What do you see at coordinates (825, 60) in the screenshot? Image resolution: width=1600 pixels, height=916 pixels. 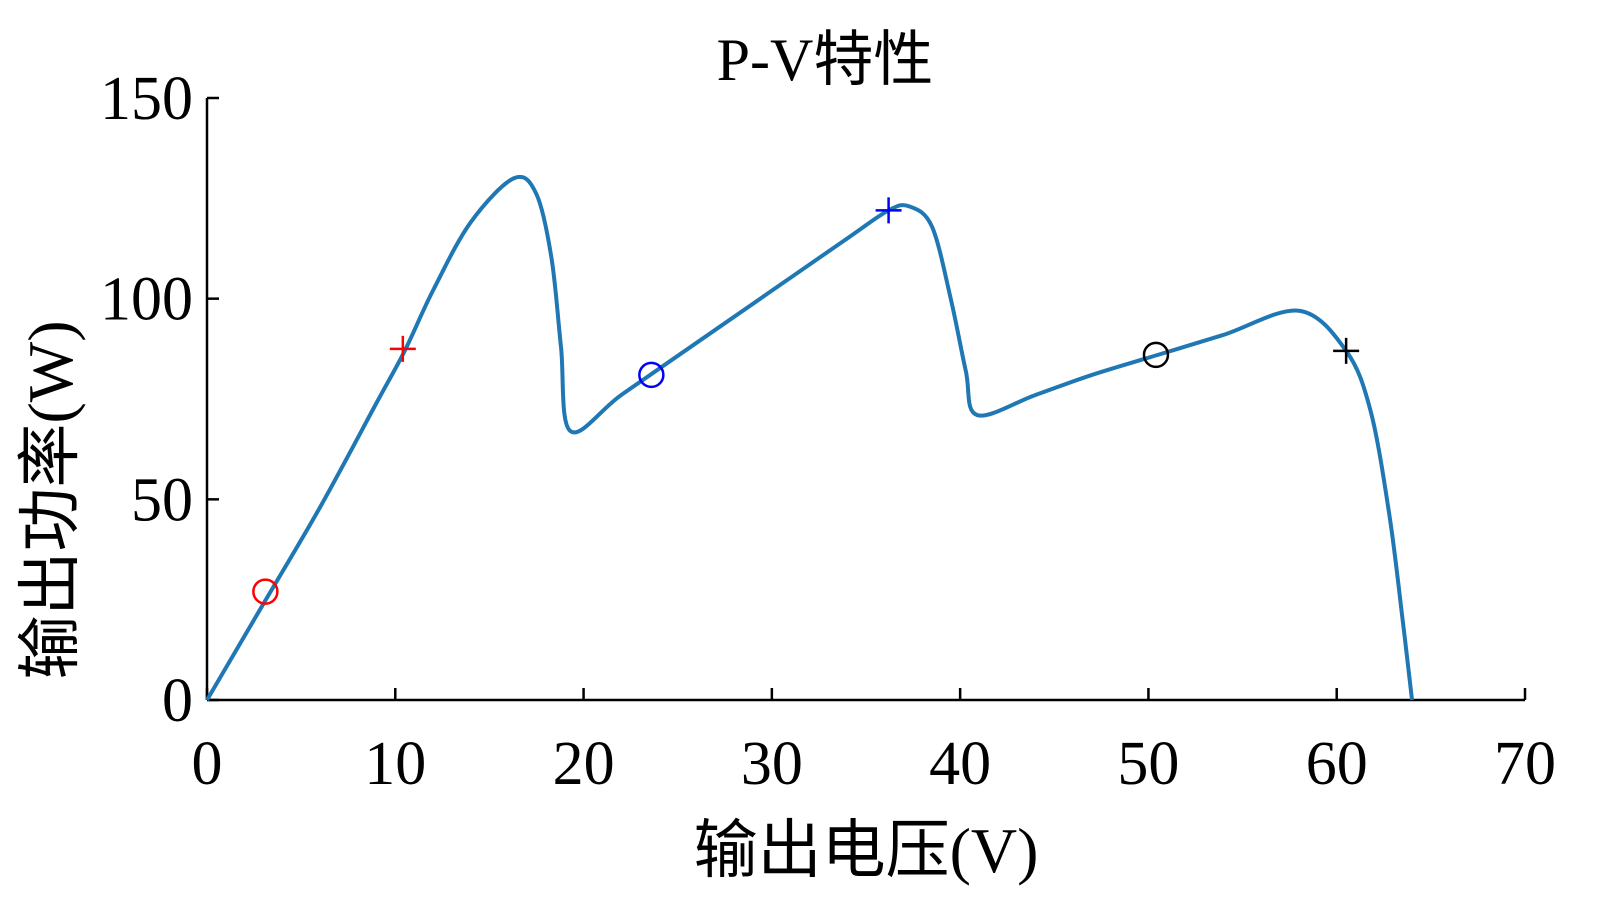 I see `chart-title: P-V特性` at bounding box center [825, 60].